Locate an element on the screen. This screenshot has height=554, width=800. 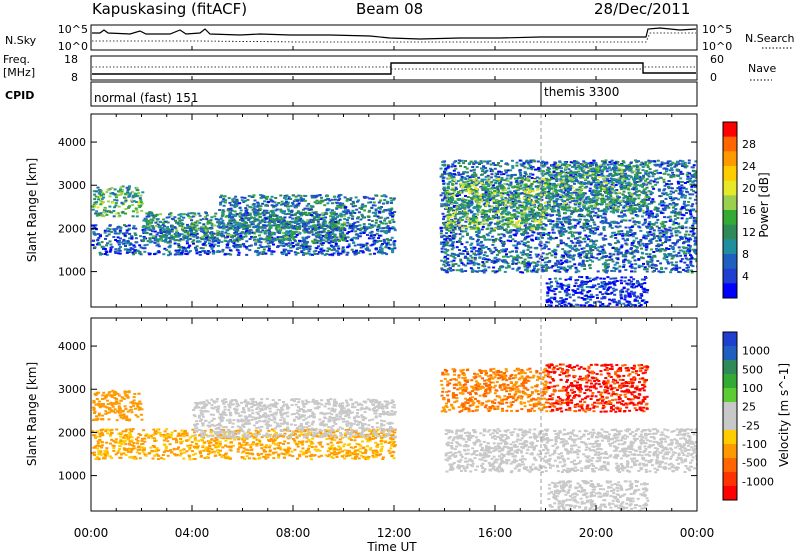
cpid-panel: CPID normal (fast) 151 themis 3300 is located at coordinates (351, 94).